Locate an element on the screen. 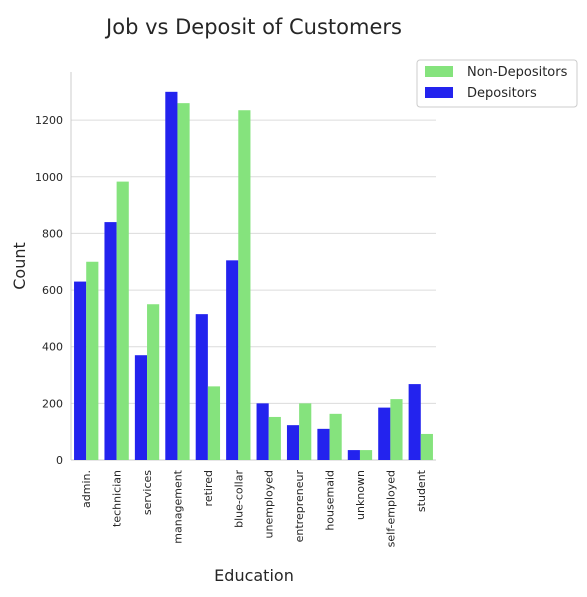 The height and width of the screenshot is (597, 587). x-tick-label: entrepreneur is located at coordinates (299, 506).